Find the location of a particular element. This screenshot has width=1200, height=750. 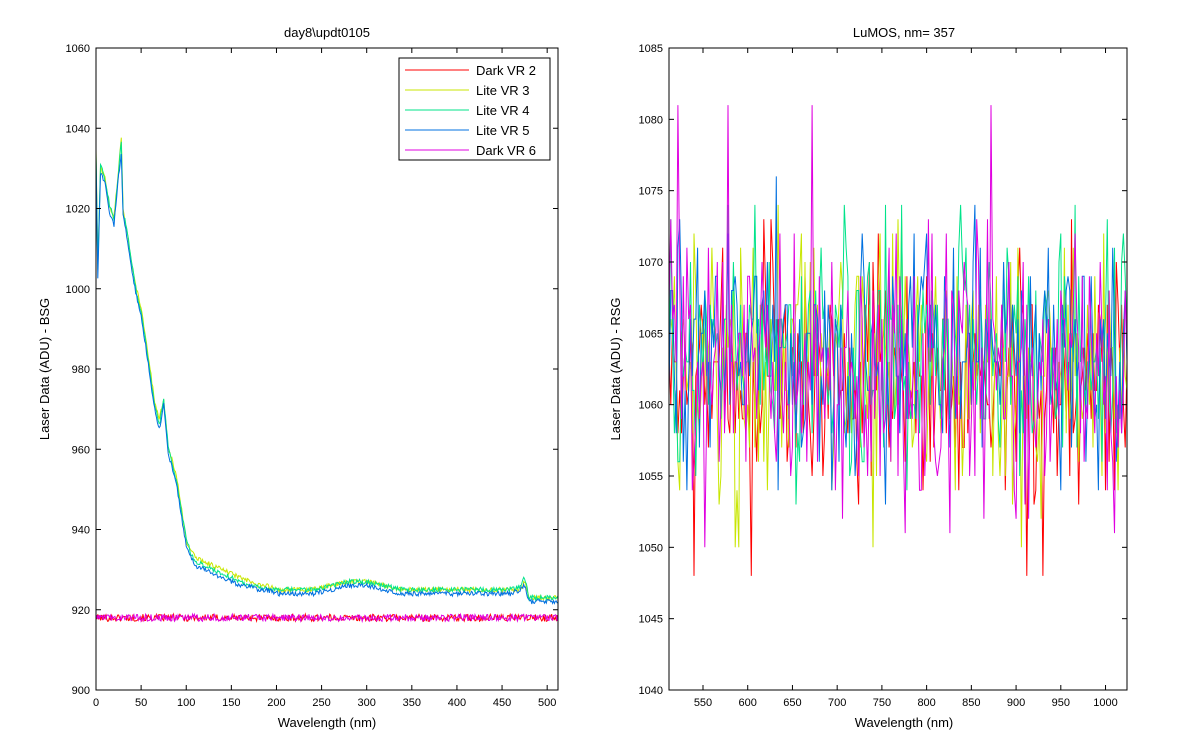

legend-label-dark-vr-6: Dark VR 6 is located at coordinates (506, 150).